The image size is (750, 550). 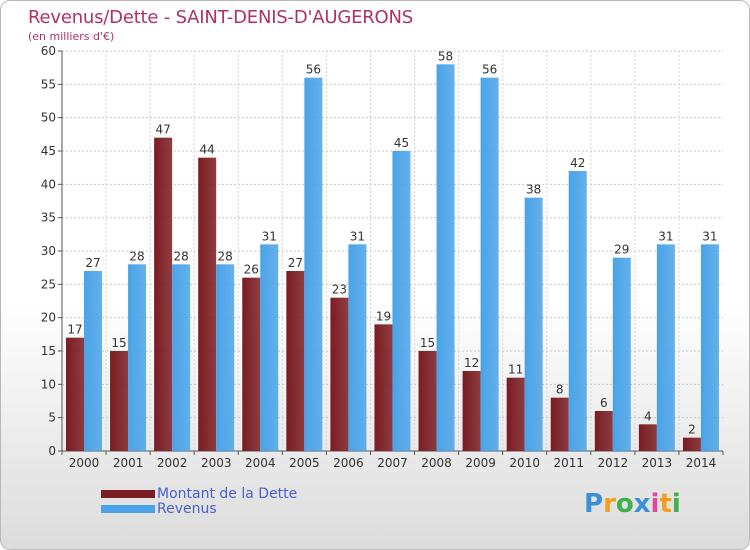 I want to click on x-tick-label: 2011, so click(x=568, y=463).